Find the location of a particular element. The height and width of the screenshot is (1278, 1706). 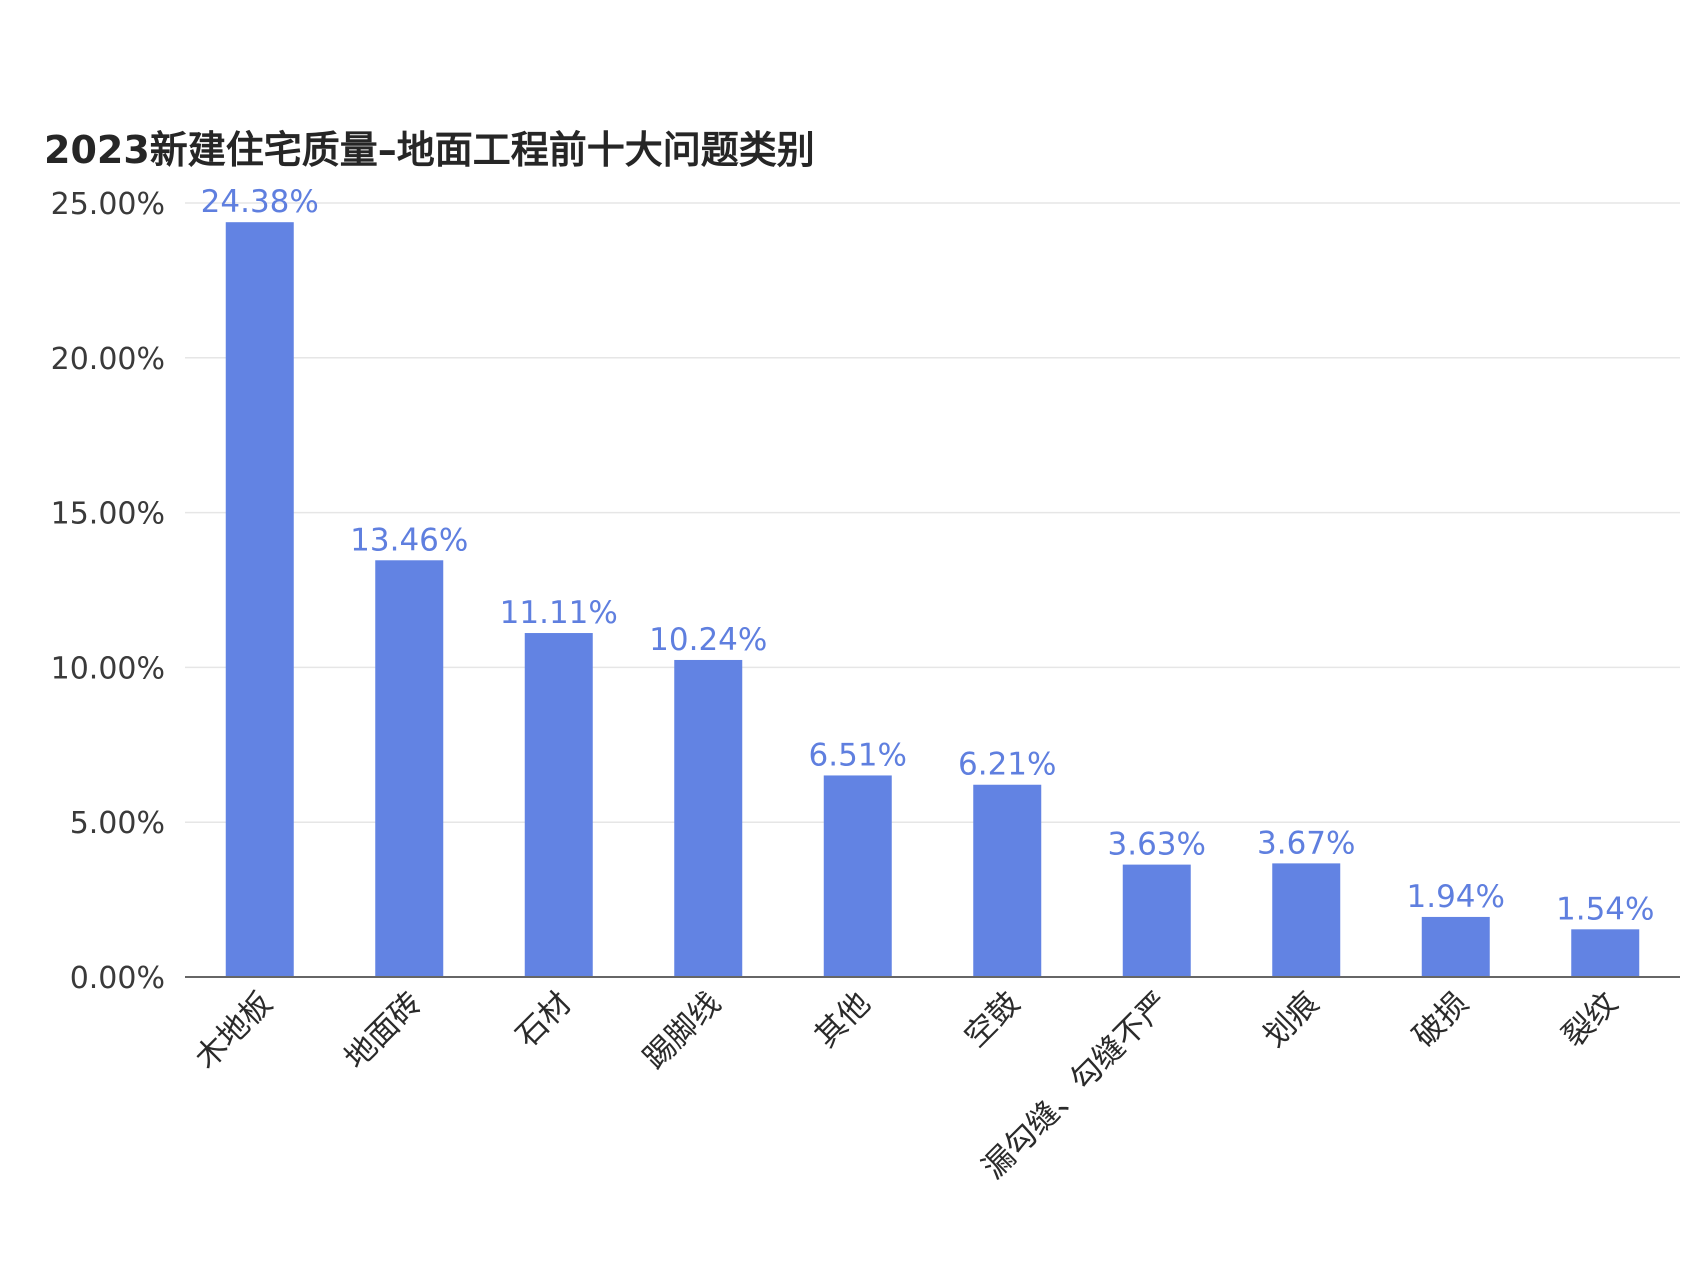

y-tick-label: 5.00% is located at coordinates (117, 823).